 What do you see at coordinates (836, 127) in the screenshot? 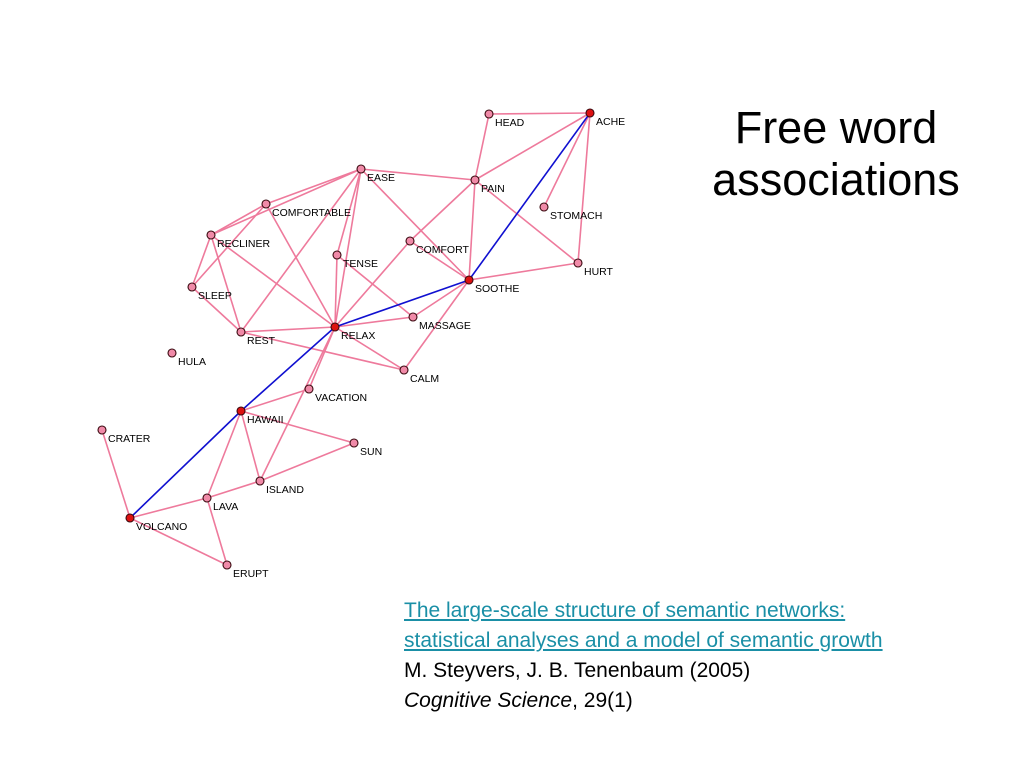
I see `title-line-1: Free word` at bounding box center [836, 127].